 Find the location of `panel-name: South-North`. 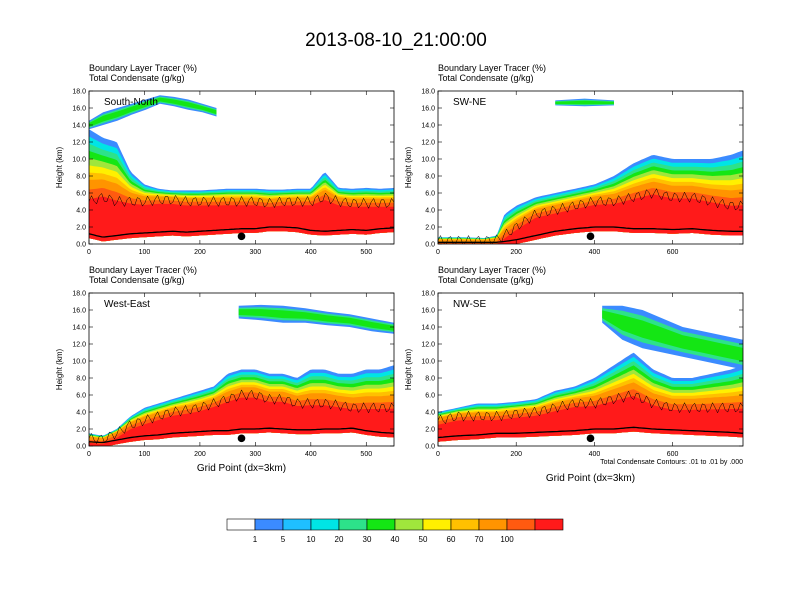

panel-name: South-North is located at coordinates (131, 102).